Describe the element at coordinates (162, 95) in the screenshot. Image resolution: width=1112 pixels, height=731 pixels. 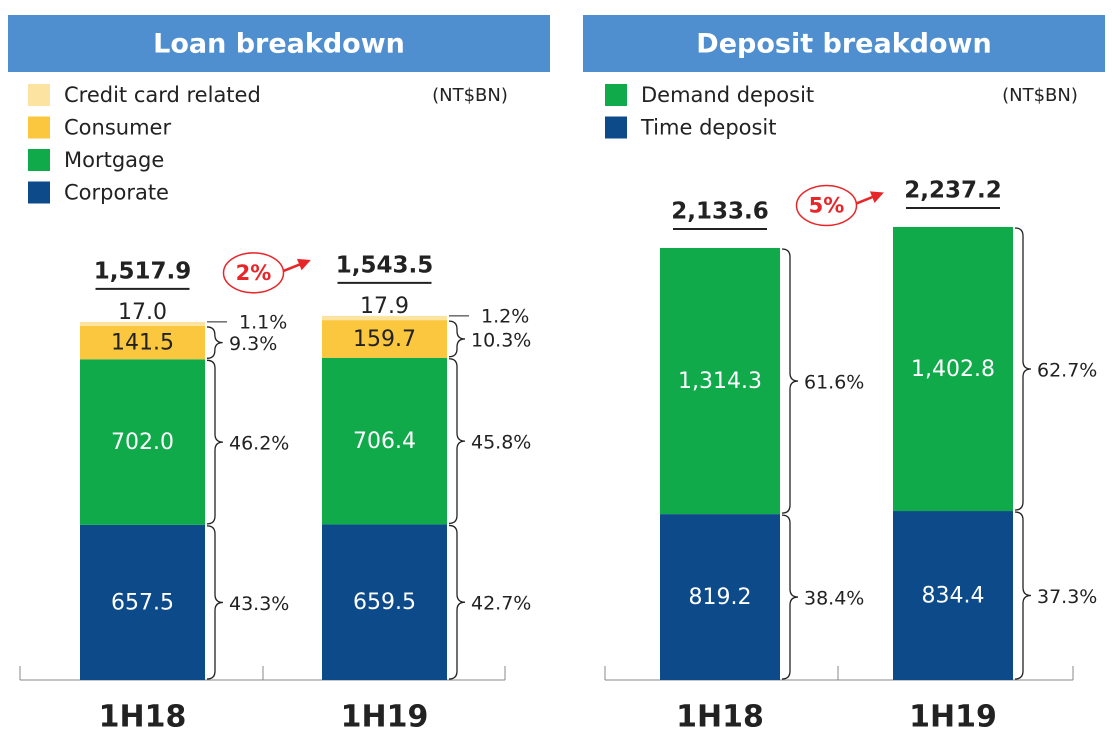
I see `legend-label: Credit card related` at that location.